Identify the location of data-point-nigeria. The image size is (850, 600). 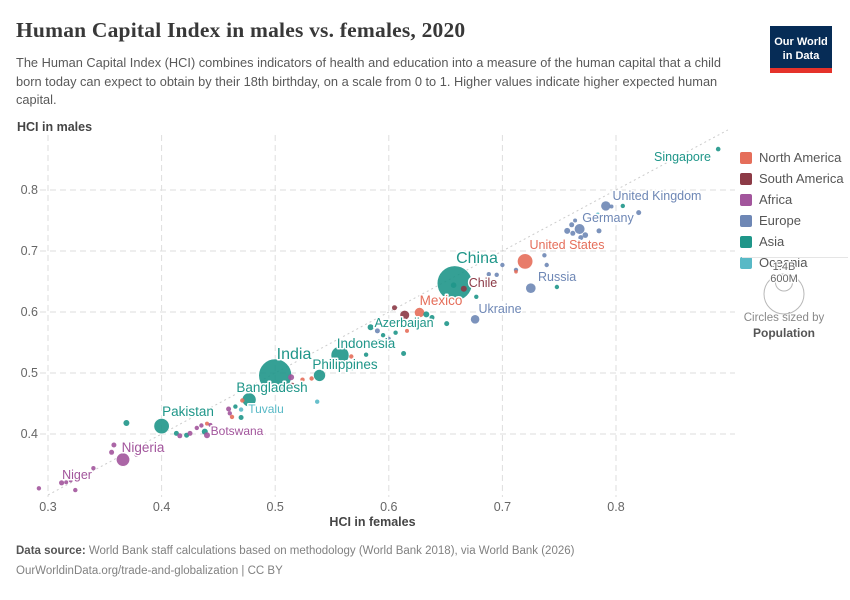
(123, 459).